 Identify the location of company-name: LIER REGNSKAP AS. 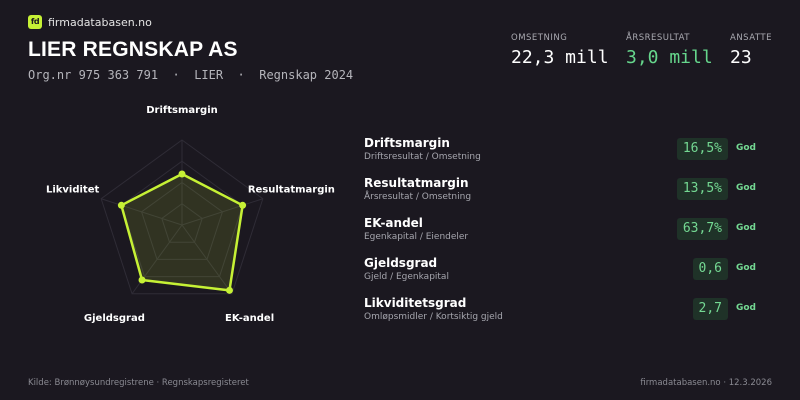
(133, 49).